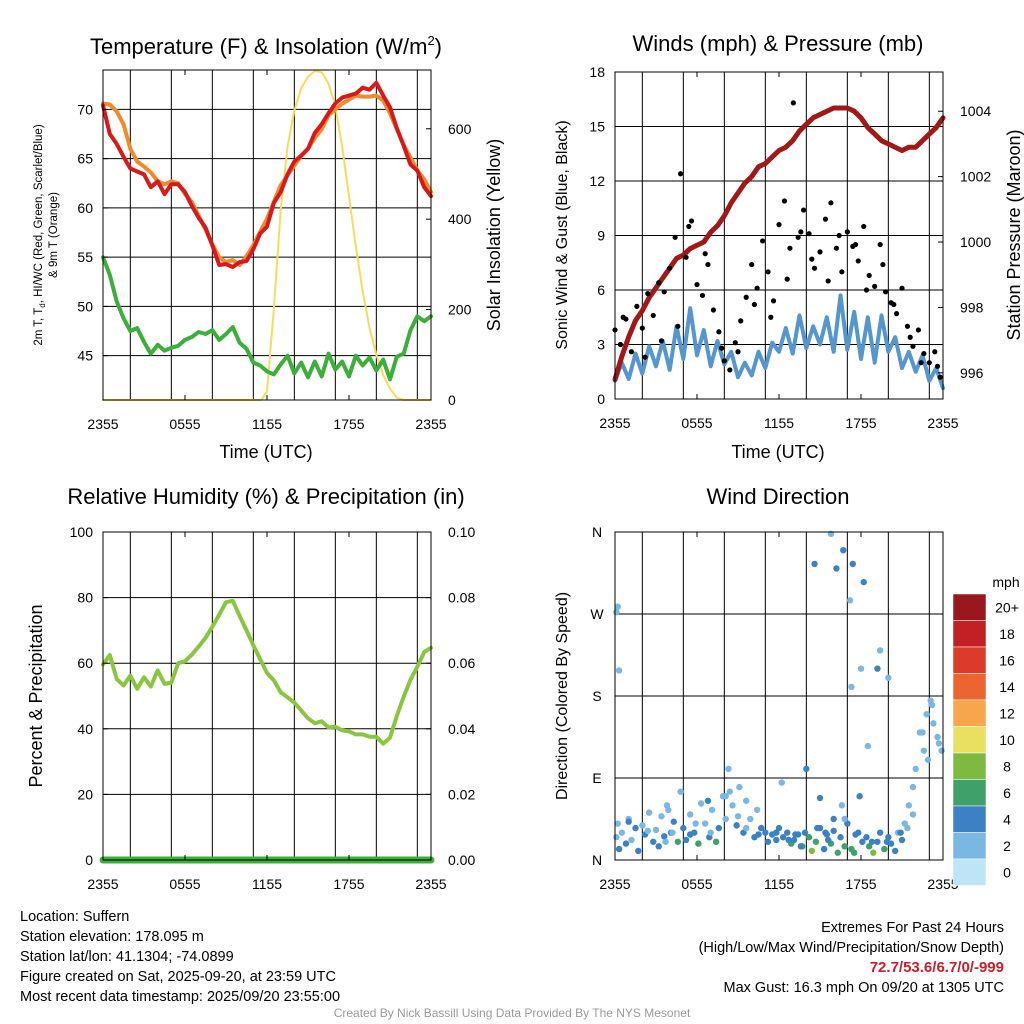  I want to click on legend-label: 16, so click(1007, 660).